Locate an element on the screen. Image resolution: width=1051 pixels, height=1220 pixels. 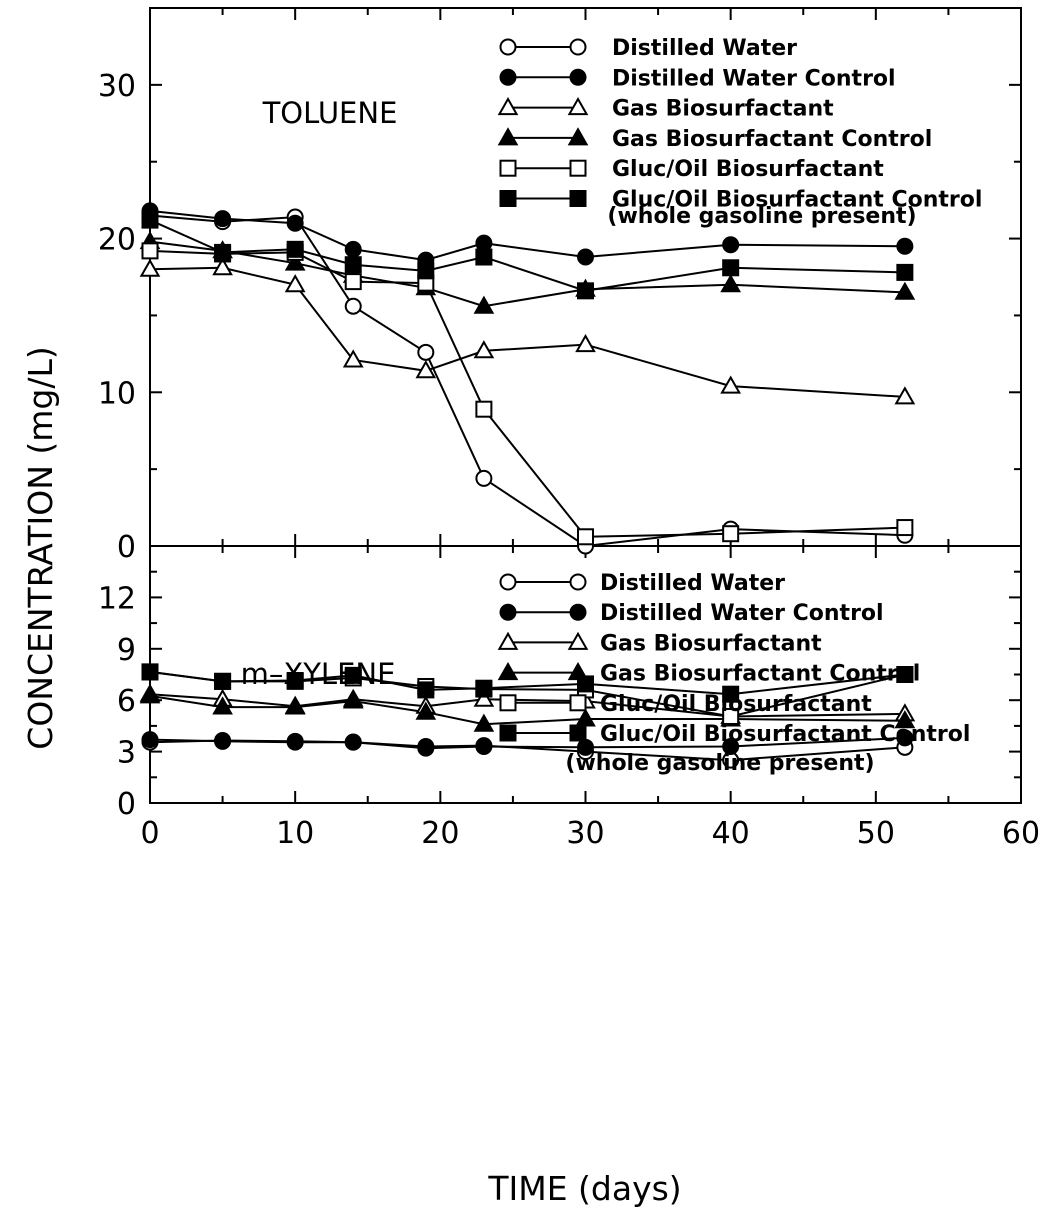
x-tick-label: 40 is located at coordinates (731, 833).